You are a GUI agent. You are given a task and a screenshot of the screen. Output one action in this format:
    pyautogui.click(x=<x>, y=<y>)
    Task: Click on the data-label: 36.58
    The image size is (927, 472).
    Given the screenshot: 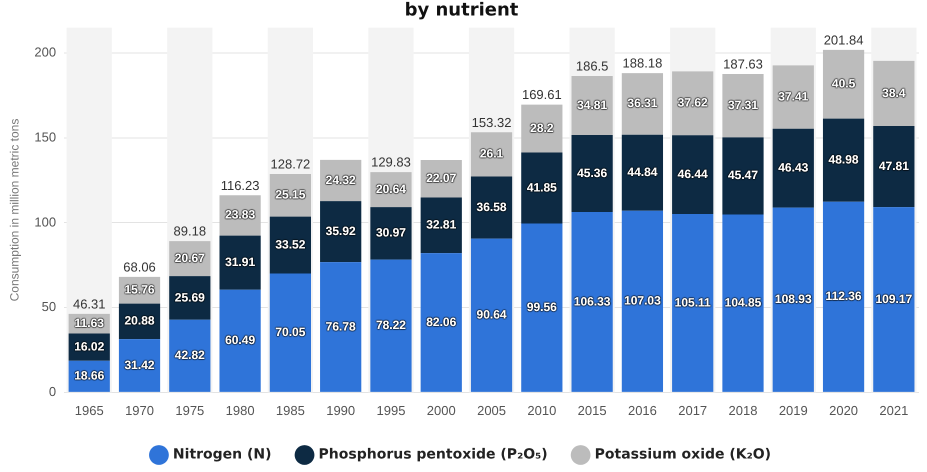 What is the action you would take?
    pyautogui.click(x=491, y=207)
    